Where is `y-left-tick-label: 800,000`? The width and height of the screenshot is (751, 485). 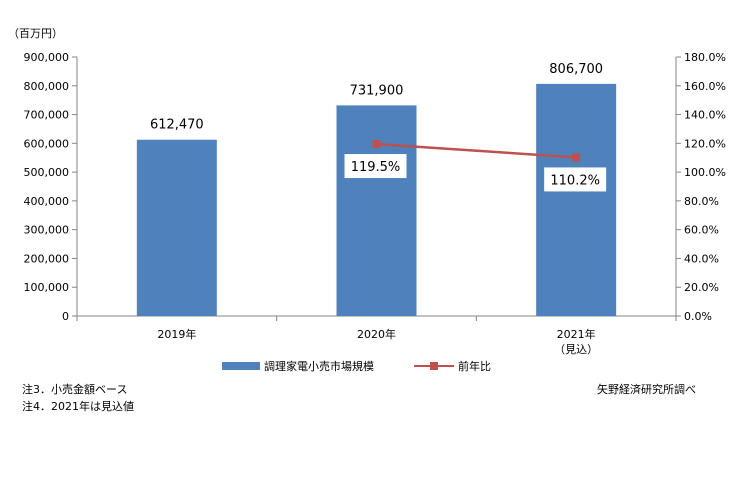
y-left-tick-label: 800,000 is located at coordinates (47, 86).